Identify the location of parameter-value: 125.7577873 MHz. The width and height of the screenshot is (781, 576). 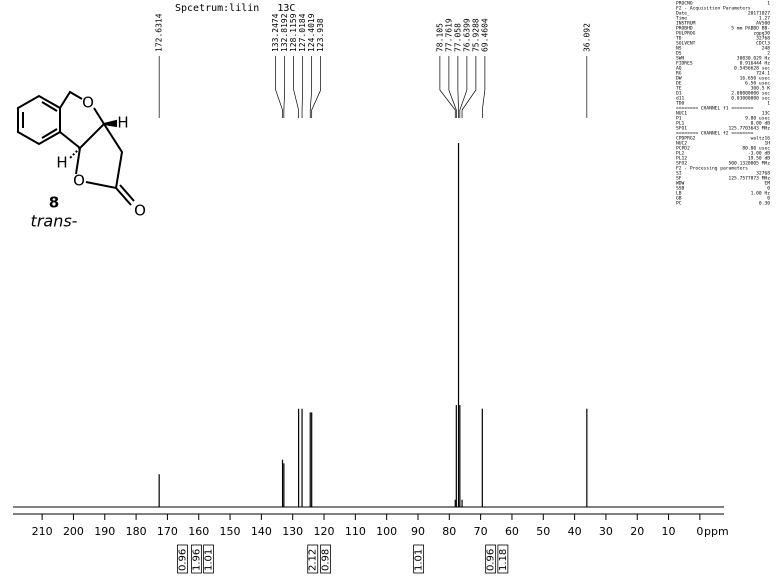
(750, 179).